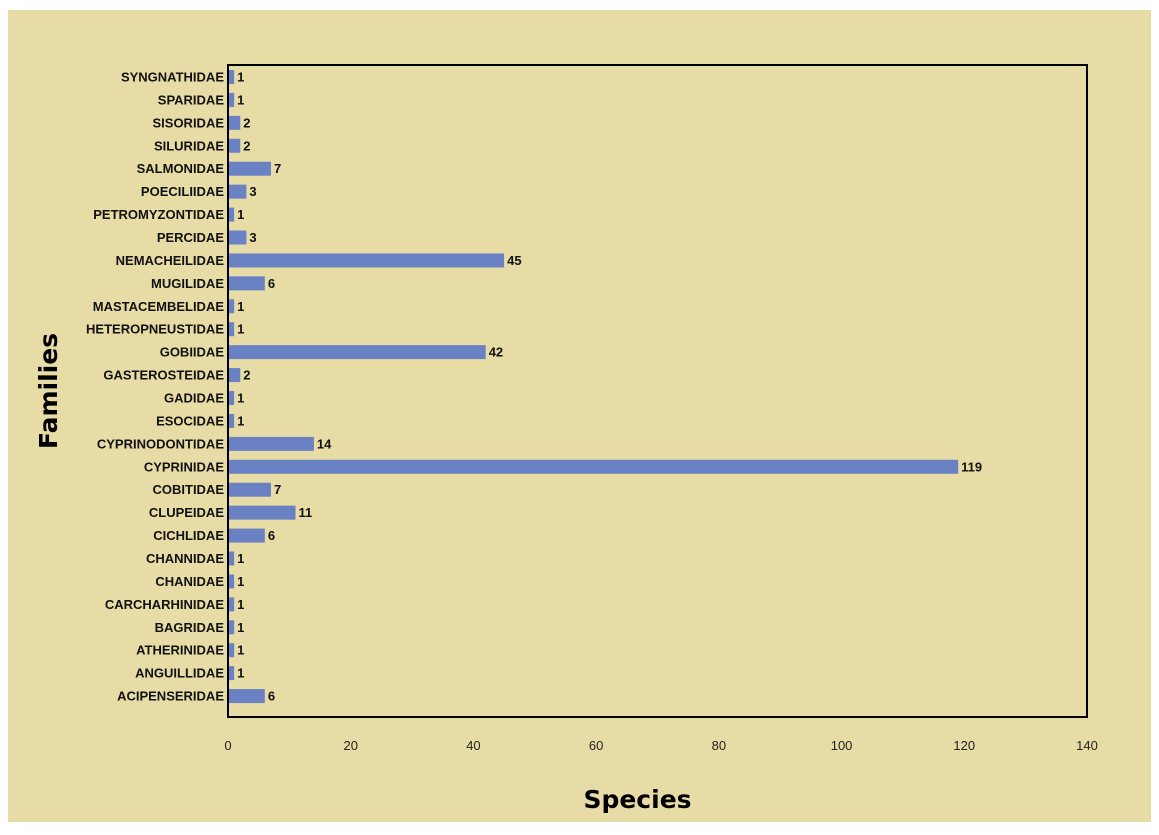 The height and width of the screenshot is (835, 1159). What do you see at coordinates (227, 745) in the screenshot?
I see `x-tick-label: 0` at bounding box center [227, 745].